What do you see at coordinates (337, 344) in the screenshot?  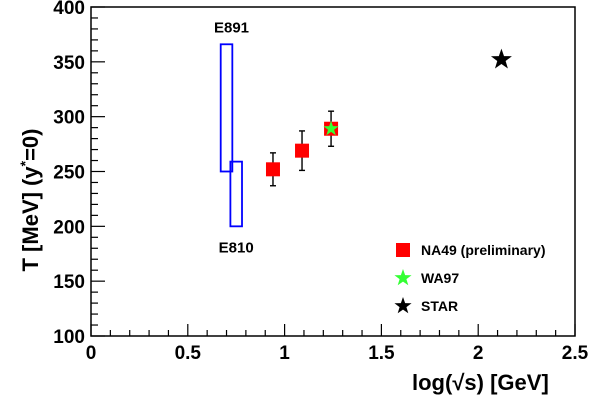 I see `x-axis-ticks: 0 0.5 1 1.5 2 2.5` at bounding box center [337, 344].